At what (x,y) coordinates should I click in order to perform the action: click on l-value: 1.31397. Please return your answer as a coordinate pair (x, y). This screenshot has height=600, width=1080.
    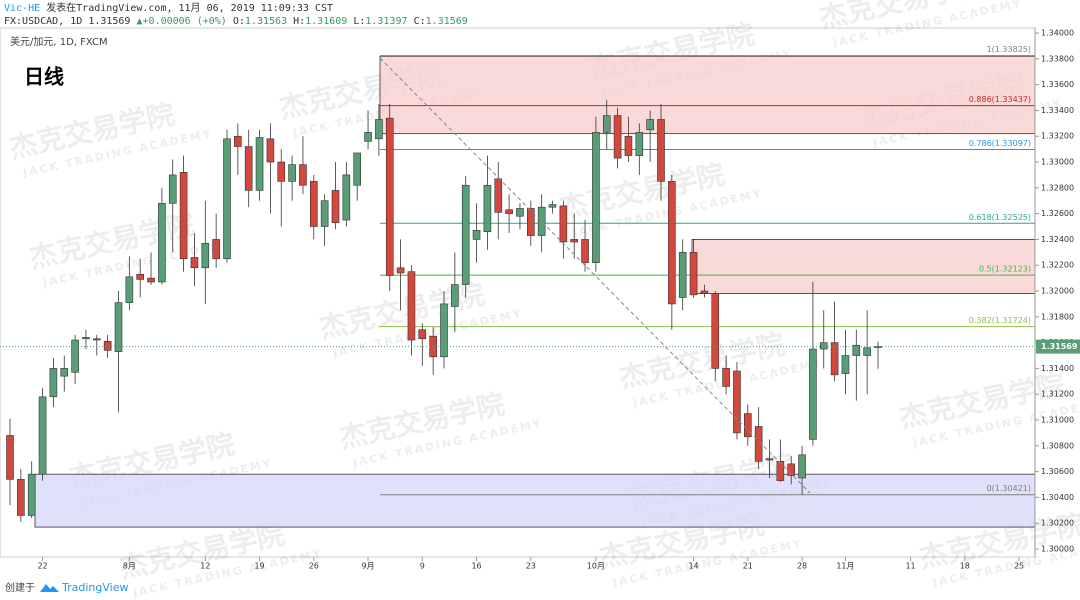
    Looking at the image, I should click on (386, 21).